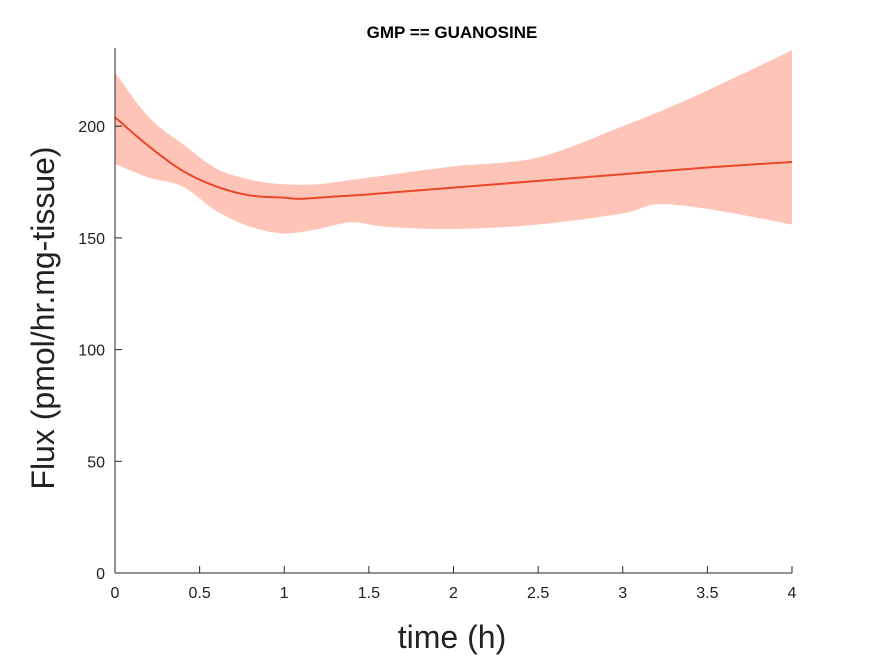 The image size is (875, 656). Describe the element at coordinates (91, 127) in the screenshot. I see `y-tick-label: 200` at that location.